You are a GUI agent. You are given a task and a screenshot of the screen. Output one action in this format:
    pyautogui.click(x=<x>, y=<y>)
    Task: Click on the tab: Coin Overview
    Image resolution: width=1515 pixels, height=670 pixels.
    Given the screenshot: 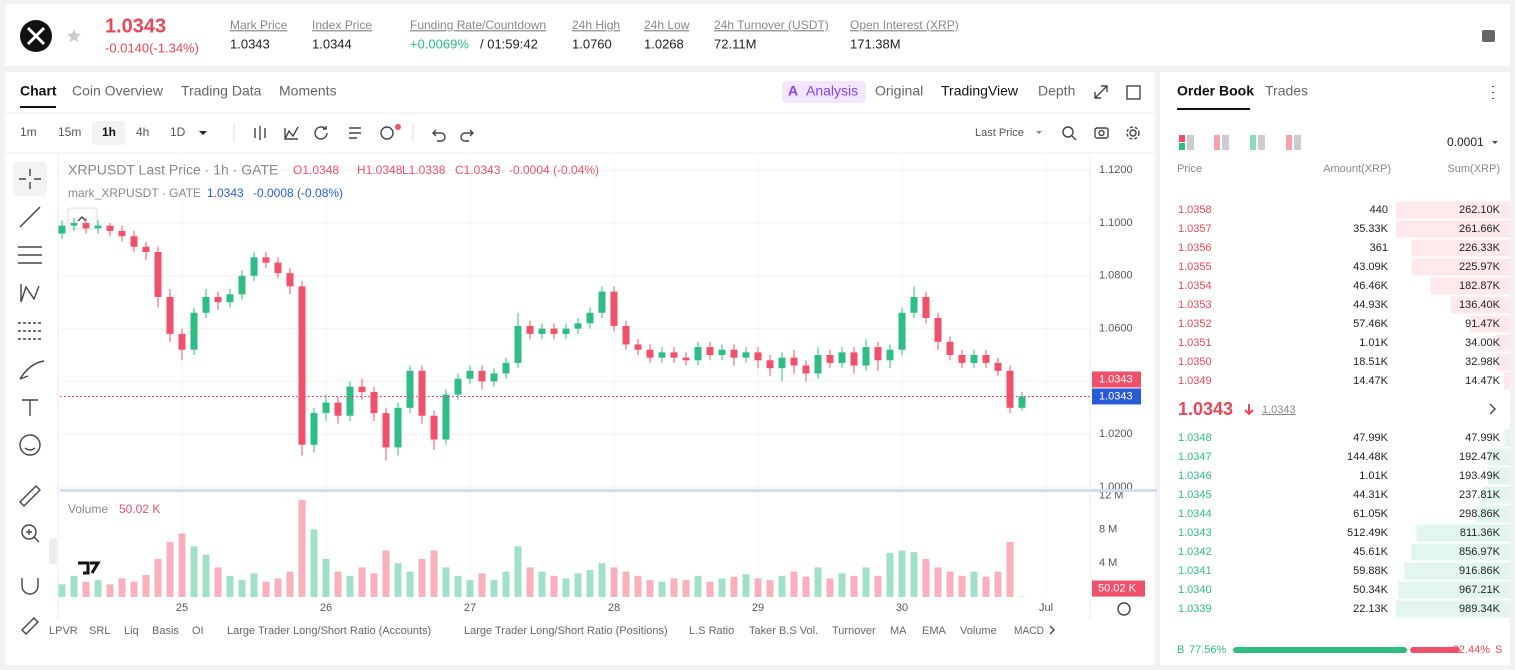 What is the action you would take?
    pyautogui.click(x=118, y=91)
    